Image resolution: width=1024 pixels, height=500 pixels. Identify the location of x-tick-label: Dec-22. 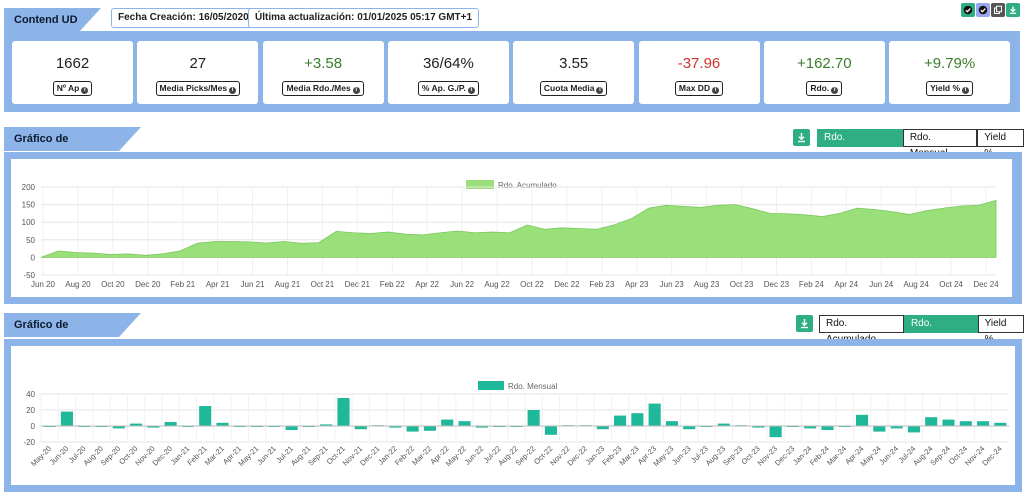
(576, 455).